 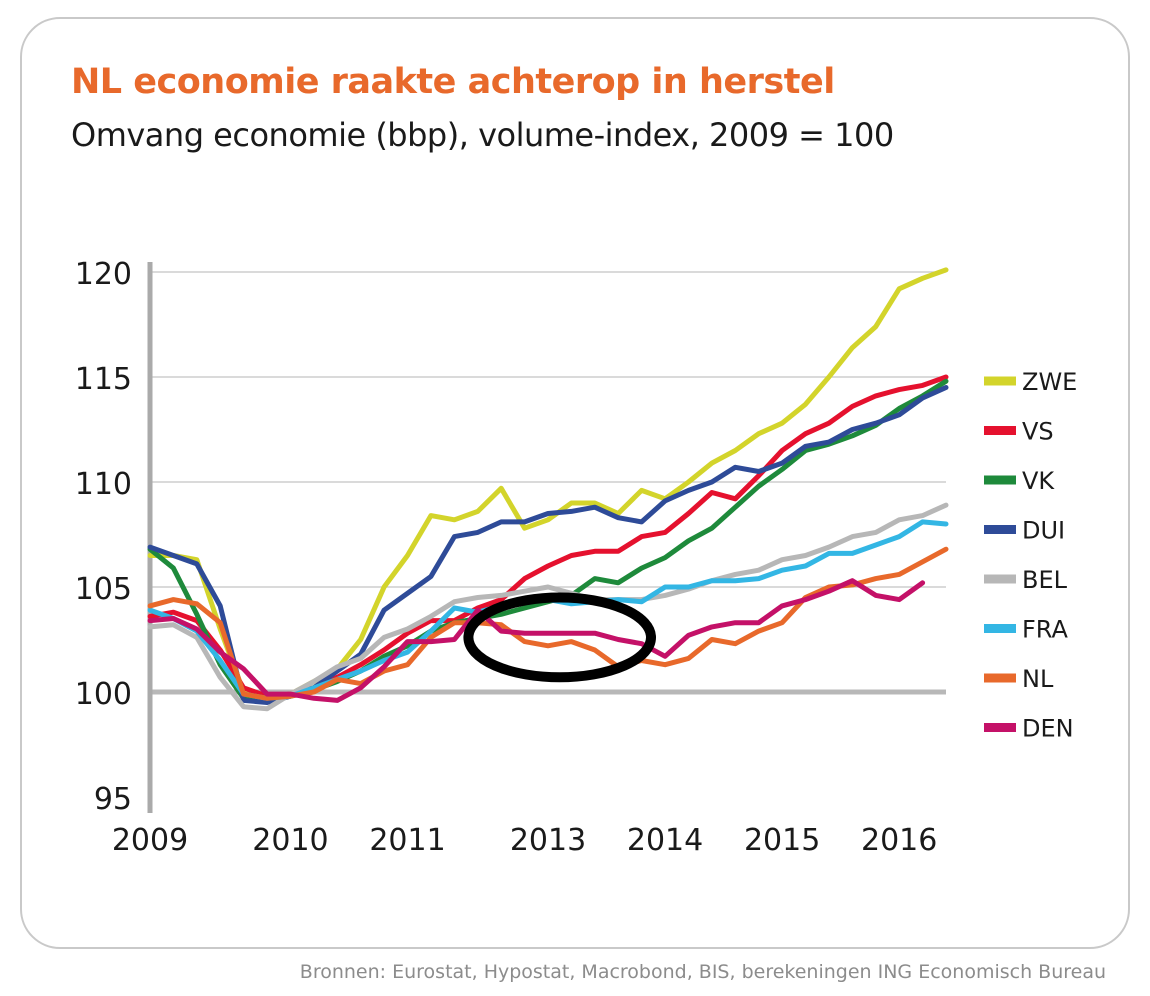 What do you see at coordinates (782, 840) in the screenshot?
I see `x-tick-label: 2015` at bounding box center [782, 840].